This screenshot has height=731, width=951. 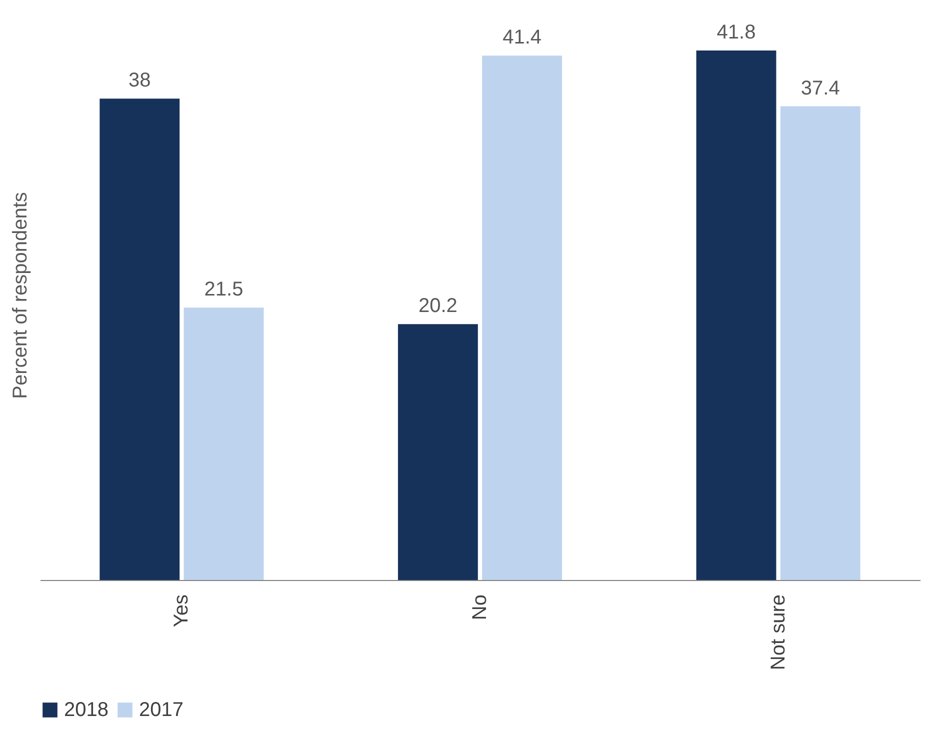 I want to click on data-label: 20.2, so click(x=438, y=306).